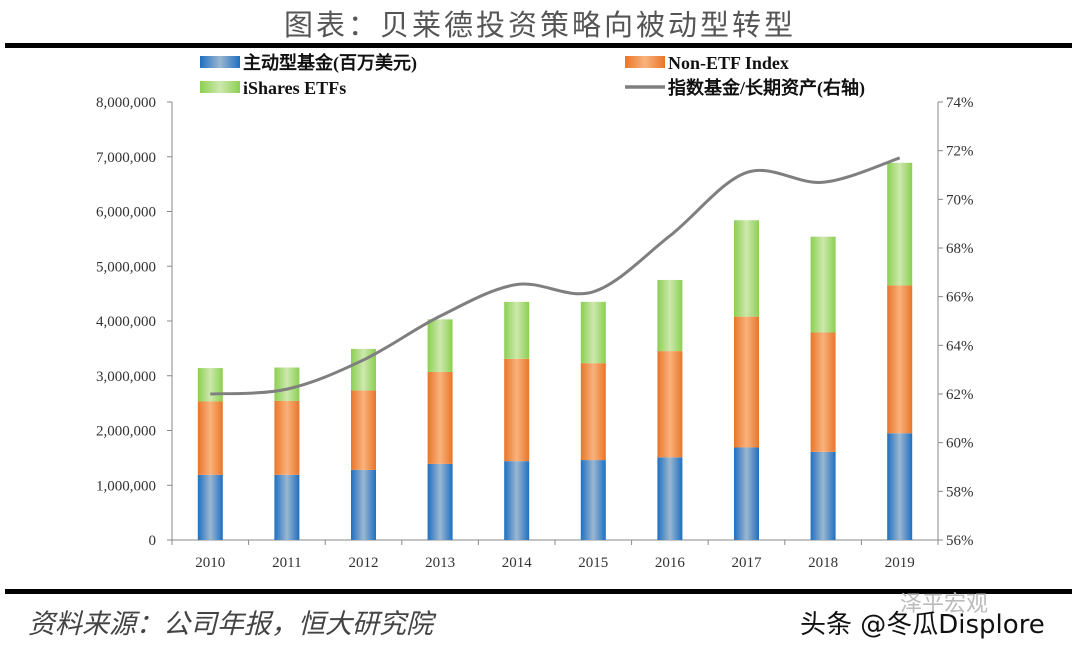 The height and width of the screenshot is (653, 1080). What do you see at coordinates (960, 541) in the screenshot?
I see `y2-tick-label: 56%` at bounding box center [960, 541].